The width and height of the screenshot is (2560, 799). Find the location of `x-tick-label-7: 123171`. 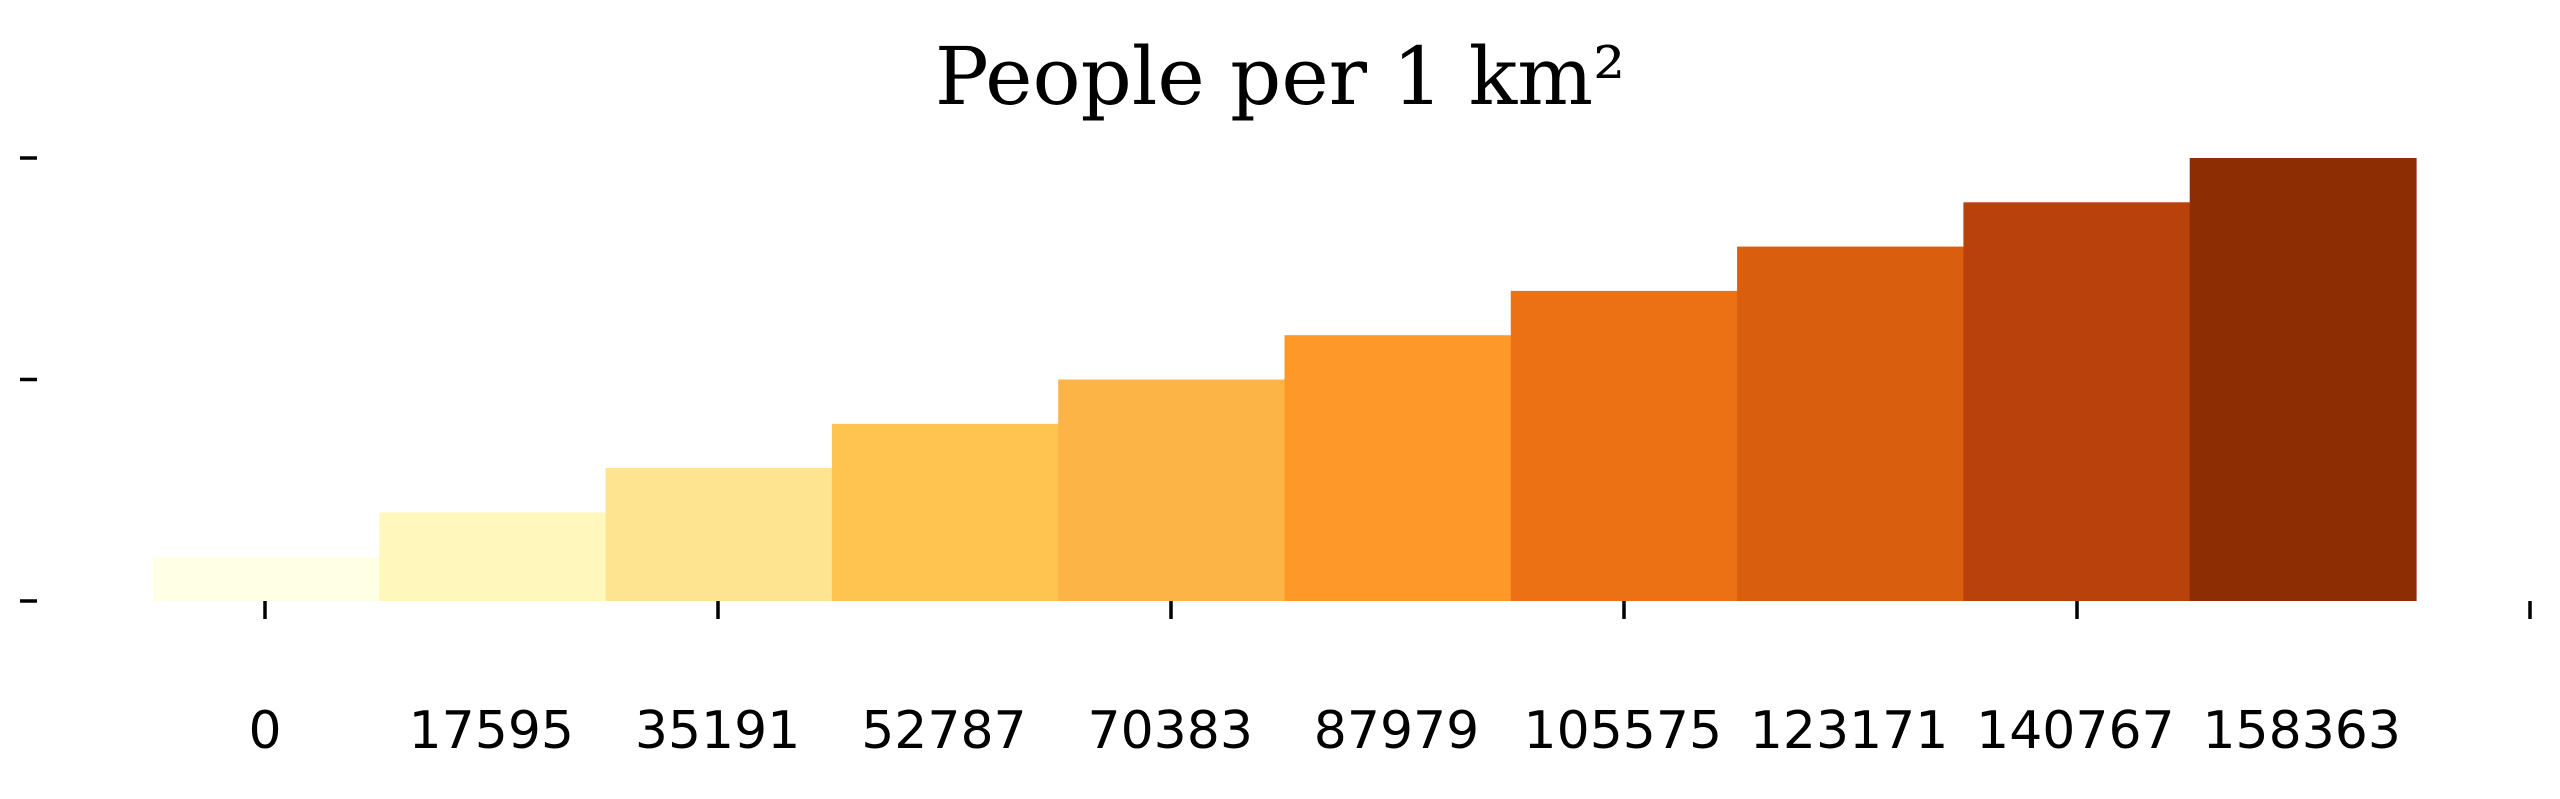

x-tick-label-7: 123171 is located at coordinates (1849, 731).